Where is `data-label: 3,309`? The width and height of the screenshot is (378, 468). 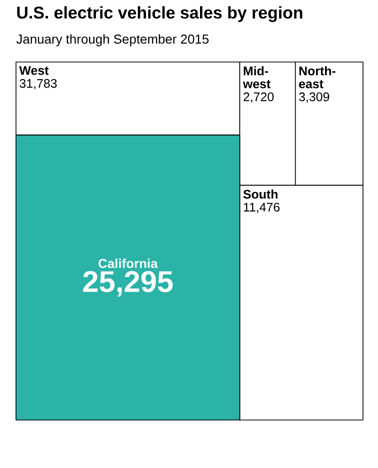 data-label: 3,309 is located at coordinates (314, 97).